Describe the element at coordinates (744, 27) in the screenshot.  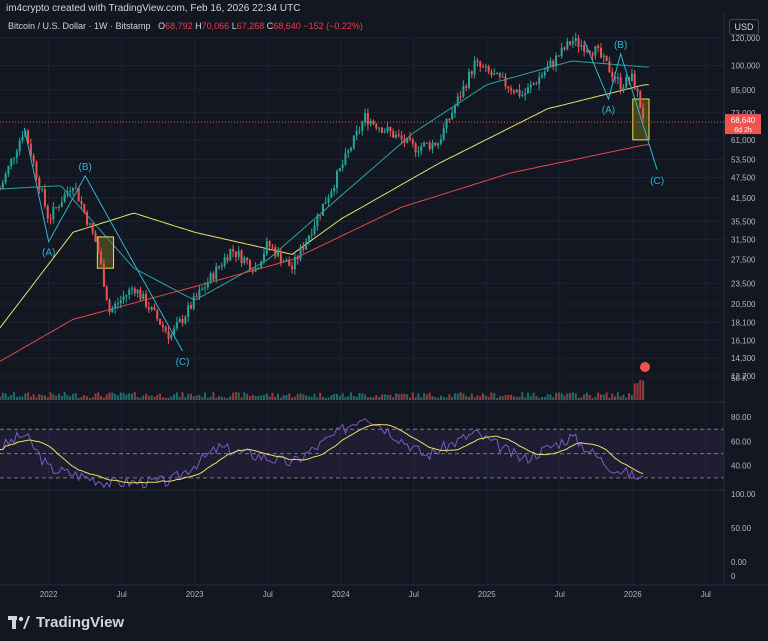
I see `currency-button: USD` at that location.